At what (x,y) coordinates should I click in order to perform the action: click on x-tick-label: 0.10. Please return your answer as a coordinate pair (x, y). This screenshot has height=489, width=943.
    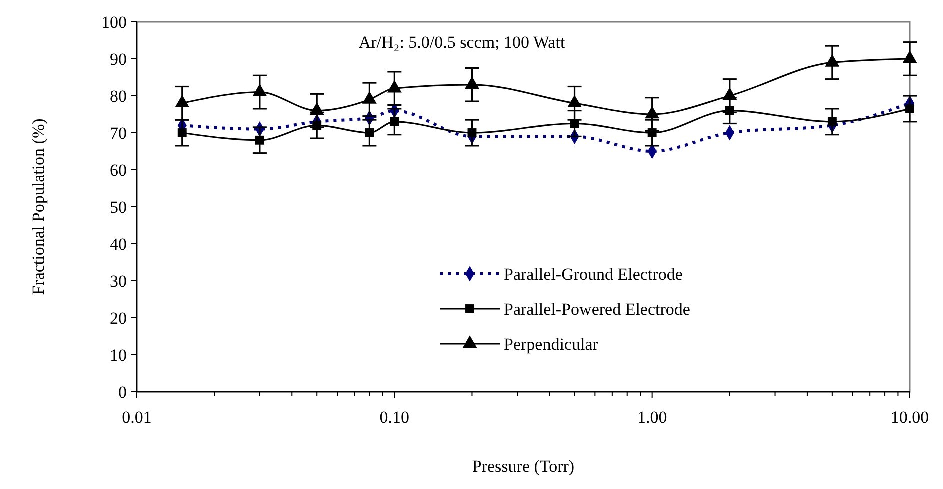
    Looking at the image, I should click on (395, 417).